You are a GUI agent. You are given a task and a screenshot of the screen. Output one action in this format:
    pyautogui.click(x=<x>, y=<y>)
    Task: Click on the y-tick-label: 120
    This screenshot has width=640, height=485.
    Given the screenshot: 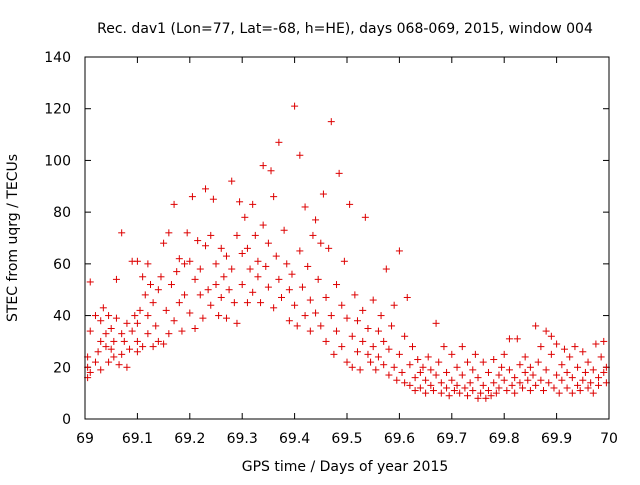 What is the action you would take?
    pyautogui.click(x=57, y=110)
    